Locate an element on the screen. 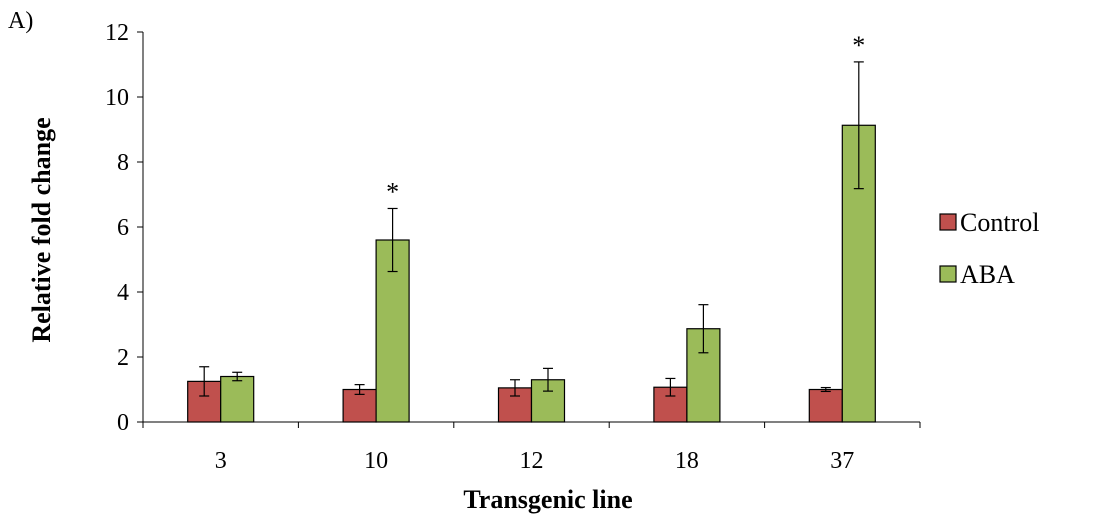 The image size is (1096, 521). y-tick-label: 12 is located at coordinates (117, 33).